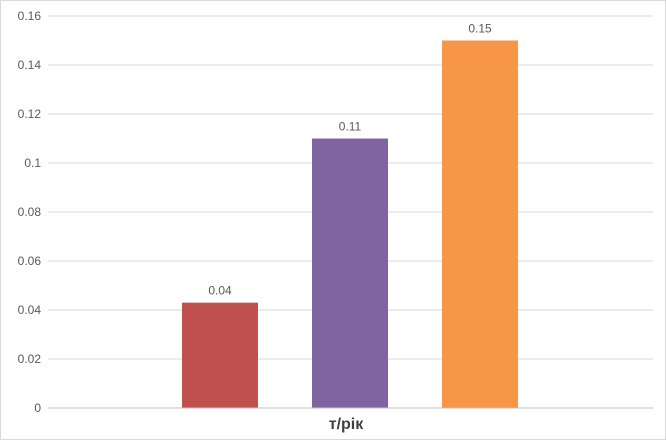  I want to click on y-tick-label: 0.06, so click(30, 261).